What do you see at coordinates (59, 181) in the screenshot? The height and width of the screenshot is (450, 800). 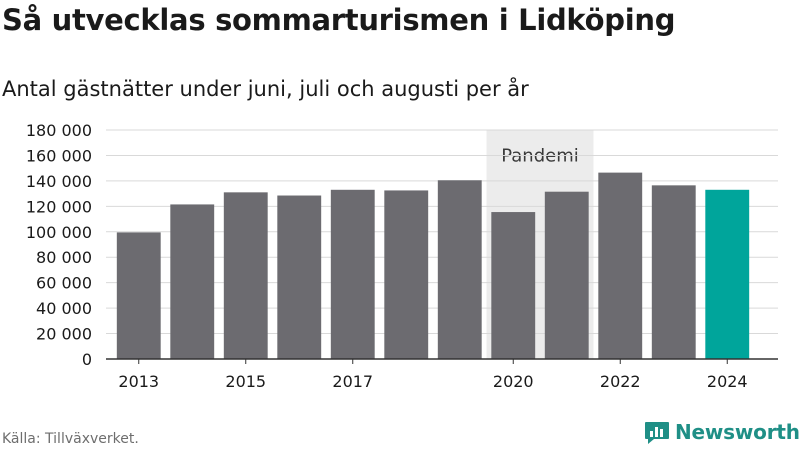 I see `y-tick-label: 140 000` at bounding box center [59, 181].